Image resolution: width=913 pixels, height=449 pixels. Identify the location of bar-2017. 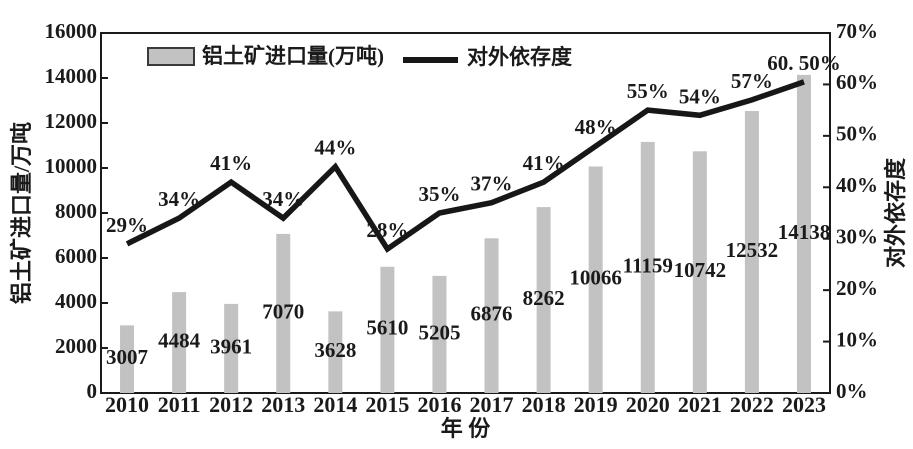
(491, 315).